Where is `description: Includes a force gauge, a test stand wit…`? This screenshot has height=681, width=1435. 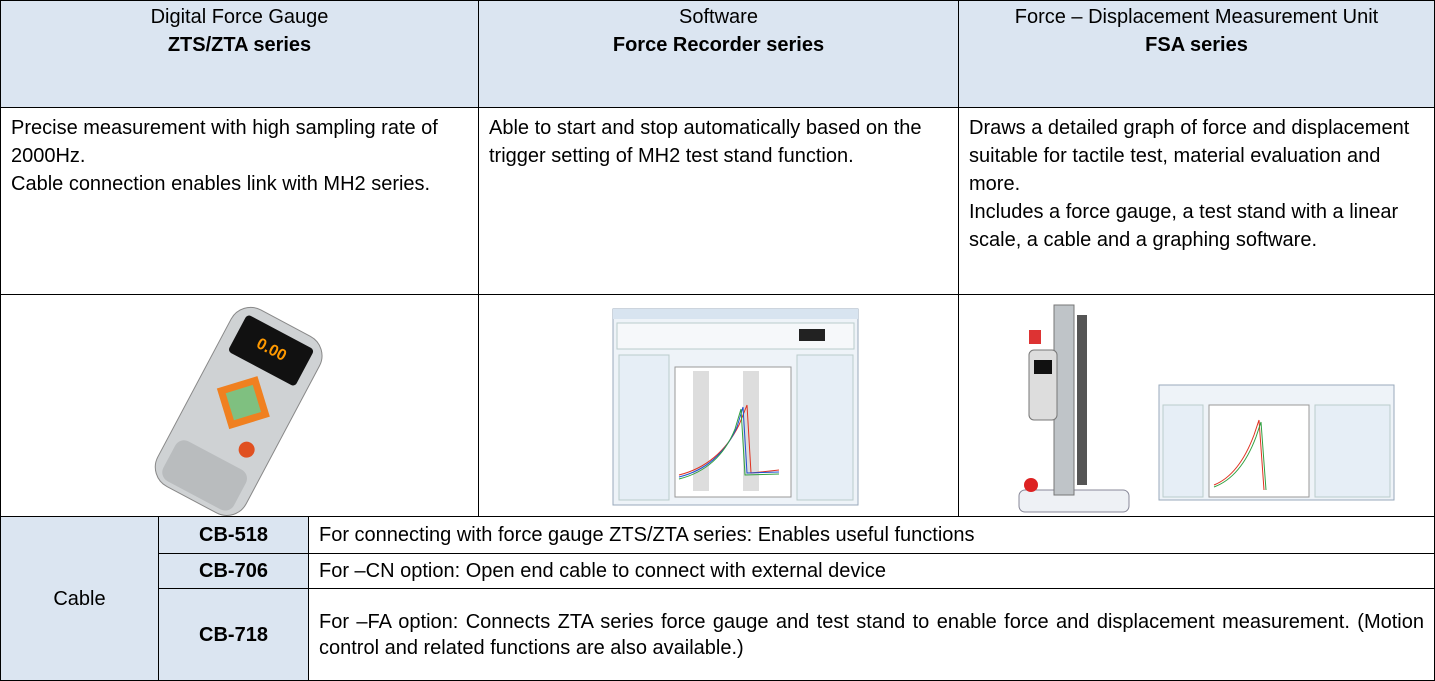
description: Includes a force gauge, a test stand wit… is located at coordinates (1184, 226).